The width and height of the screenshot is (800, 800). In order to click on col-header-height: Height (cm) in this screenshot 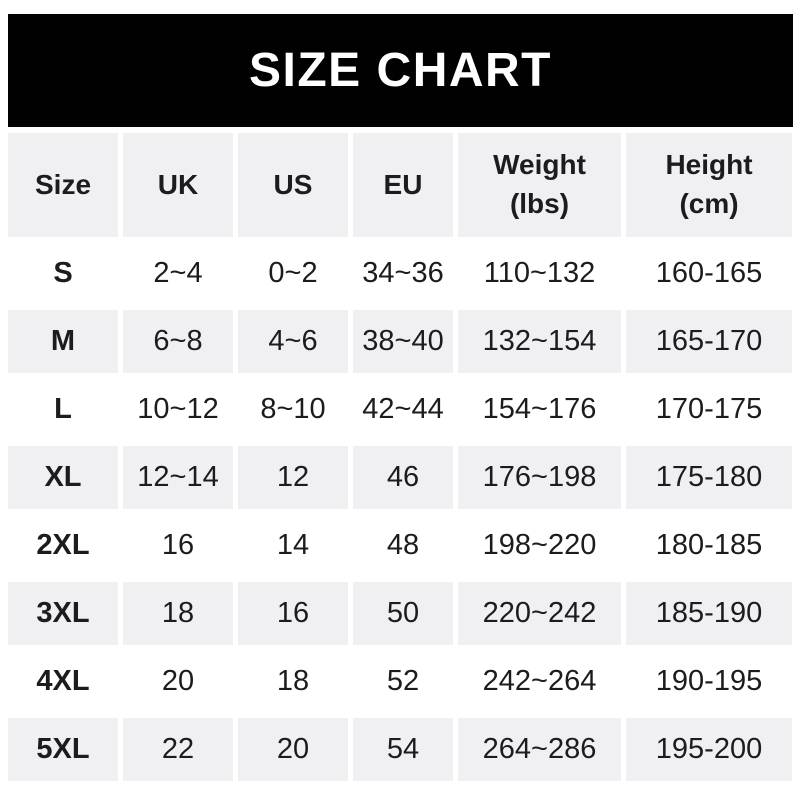, I will do `click(709, 185)`.